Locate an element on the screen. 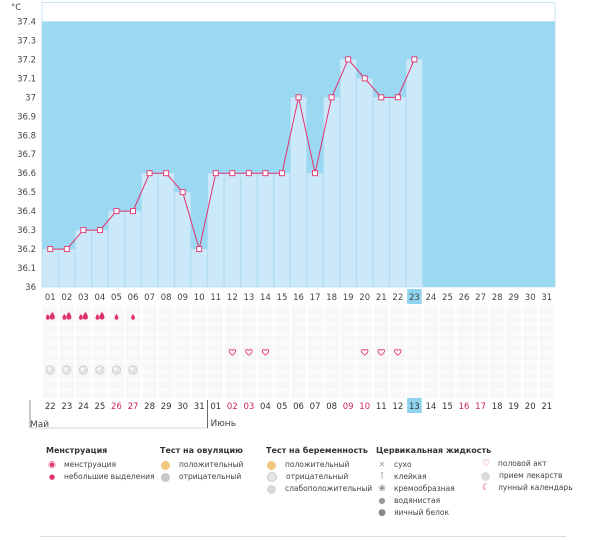 This screenshot has height=540, width=600. calendar-date: 16 is located at coordinates (464, 407).